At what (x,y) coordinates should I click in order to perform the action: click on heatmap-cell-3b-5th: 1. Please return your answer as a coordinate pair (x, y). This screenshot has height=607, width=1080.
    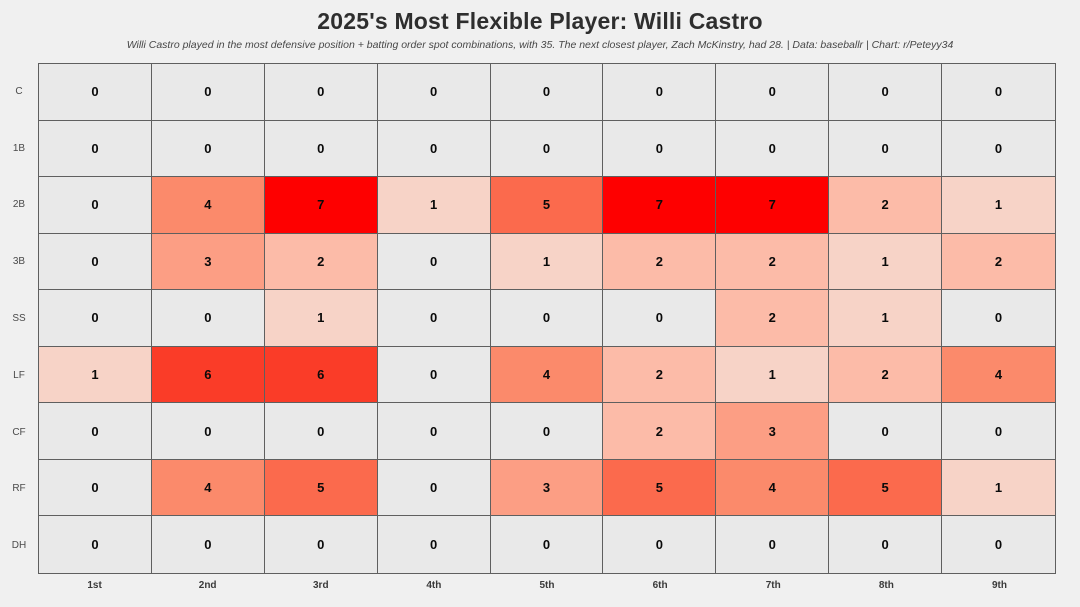
    Looking at the image, I should click on (547, 262).